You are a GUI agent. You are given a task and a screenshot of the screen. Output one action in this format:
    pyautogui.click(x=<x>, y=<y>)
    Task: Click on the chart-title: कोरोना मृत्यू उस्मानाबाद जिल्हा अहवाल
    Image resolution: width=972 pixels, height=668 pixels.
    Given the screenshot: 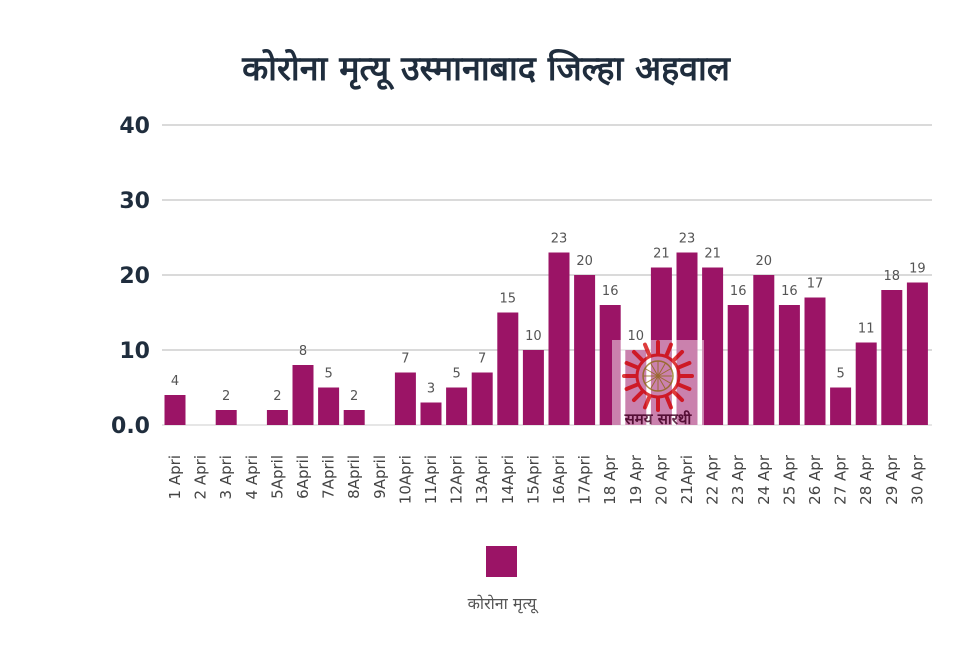 What is the action you would take?
    pyautogui.click(x=486, y=69)
    